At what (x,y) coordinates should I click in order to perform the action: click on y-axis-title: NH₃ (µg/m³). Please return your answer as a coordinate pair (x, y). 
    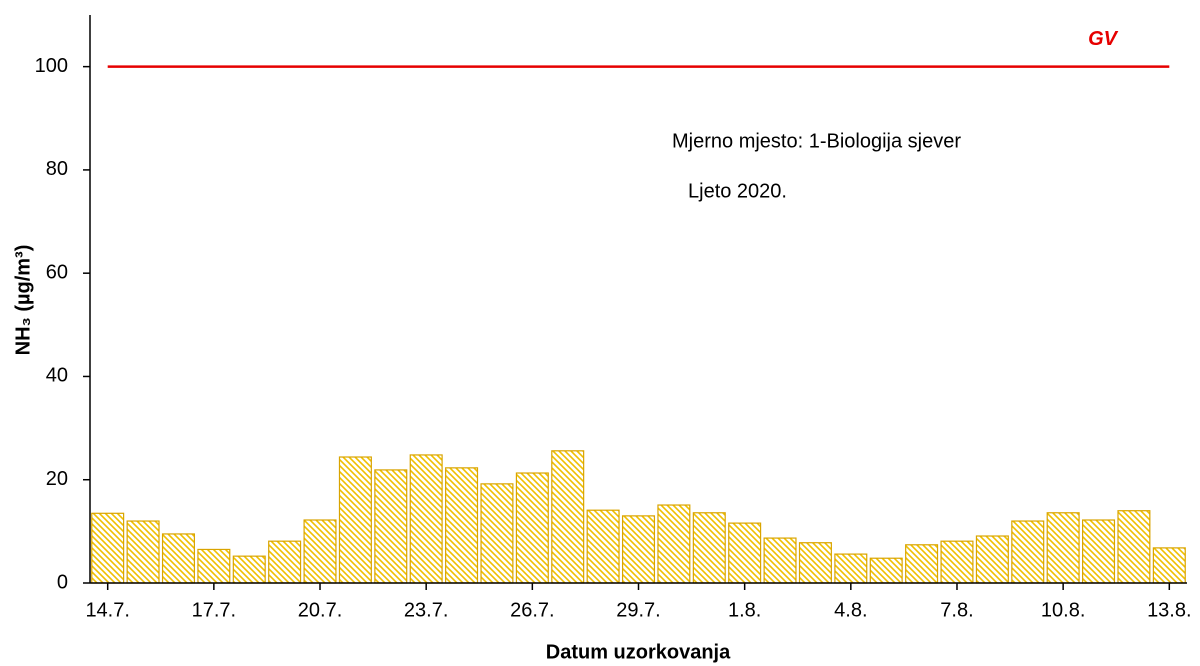
    Looking at the image, I should click on (23, 300).